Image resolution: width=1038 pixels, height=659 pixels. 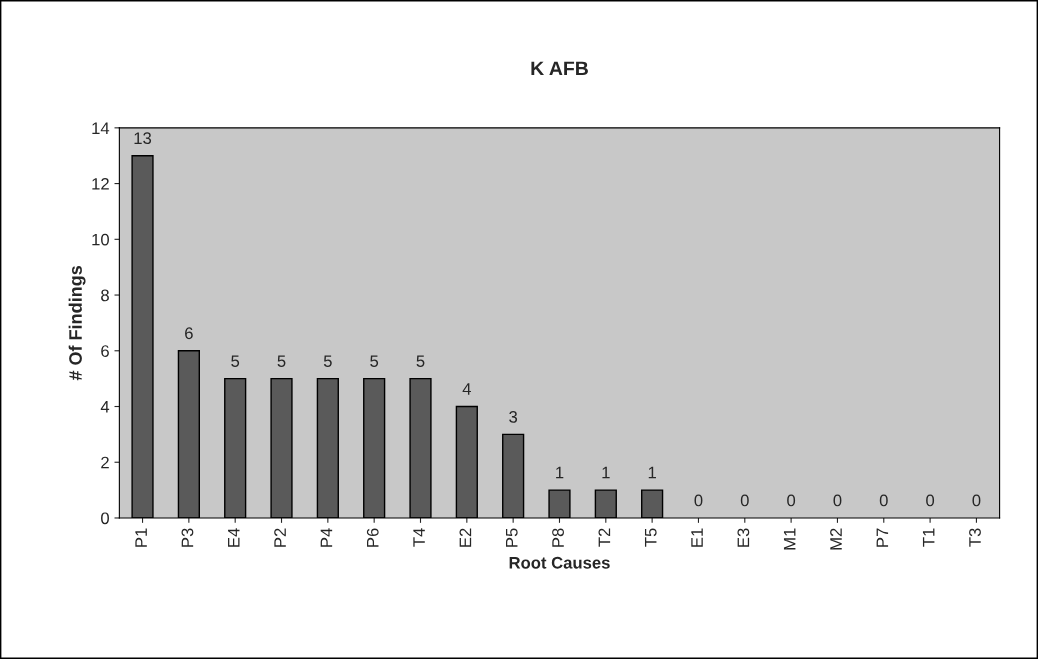 What do you see at coordinates (100, 239) in the screenshot?
I see `y-tick-label: 10` at bounding box center [100, 239].